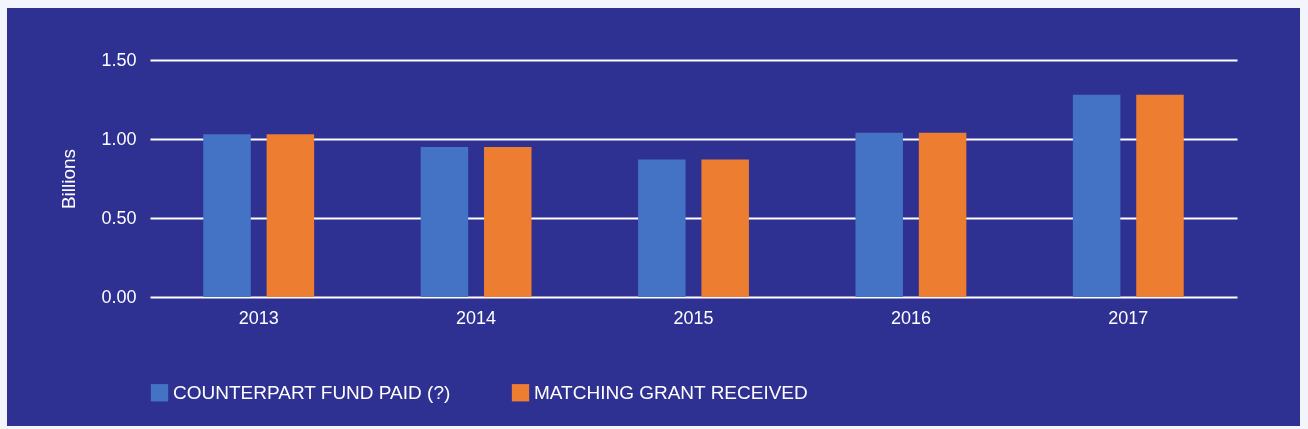 The width and height of the screenshot is (1308, 429). I want to click on legend-label: COUNTERPART FUND PAID (?), so click(312, 392).